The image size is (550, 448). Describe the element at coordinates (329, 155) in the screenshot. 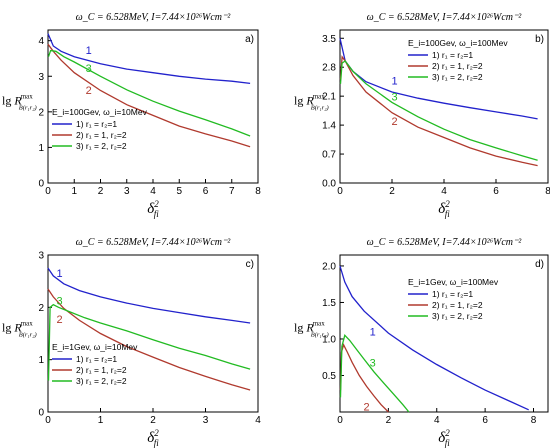

I see `y-tick-label: 0.7` at that location.